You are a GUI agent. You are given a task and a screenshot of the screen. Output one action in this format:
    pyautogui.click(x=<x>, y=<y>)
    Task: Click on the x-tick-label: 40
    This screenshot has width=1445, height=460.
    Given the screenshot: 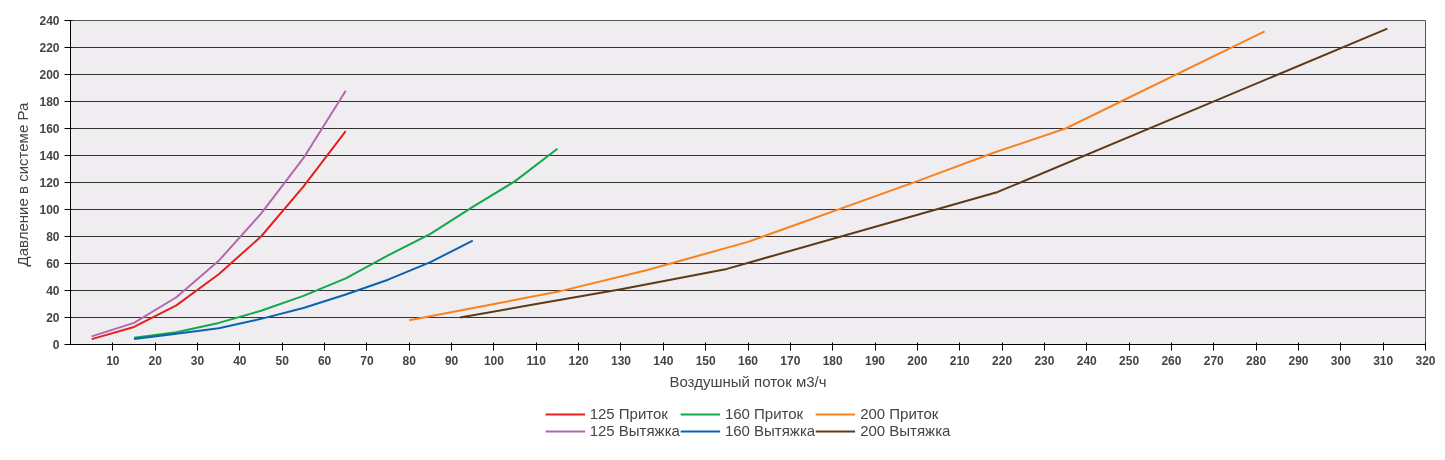 What is the action you would take?
    pyautogui.click(x=240, y=360)
    